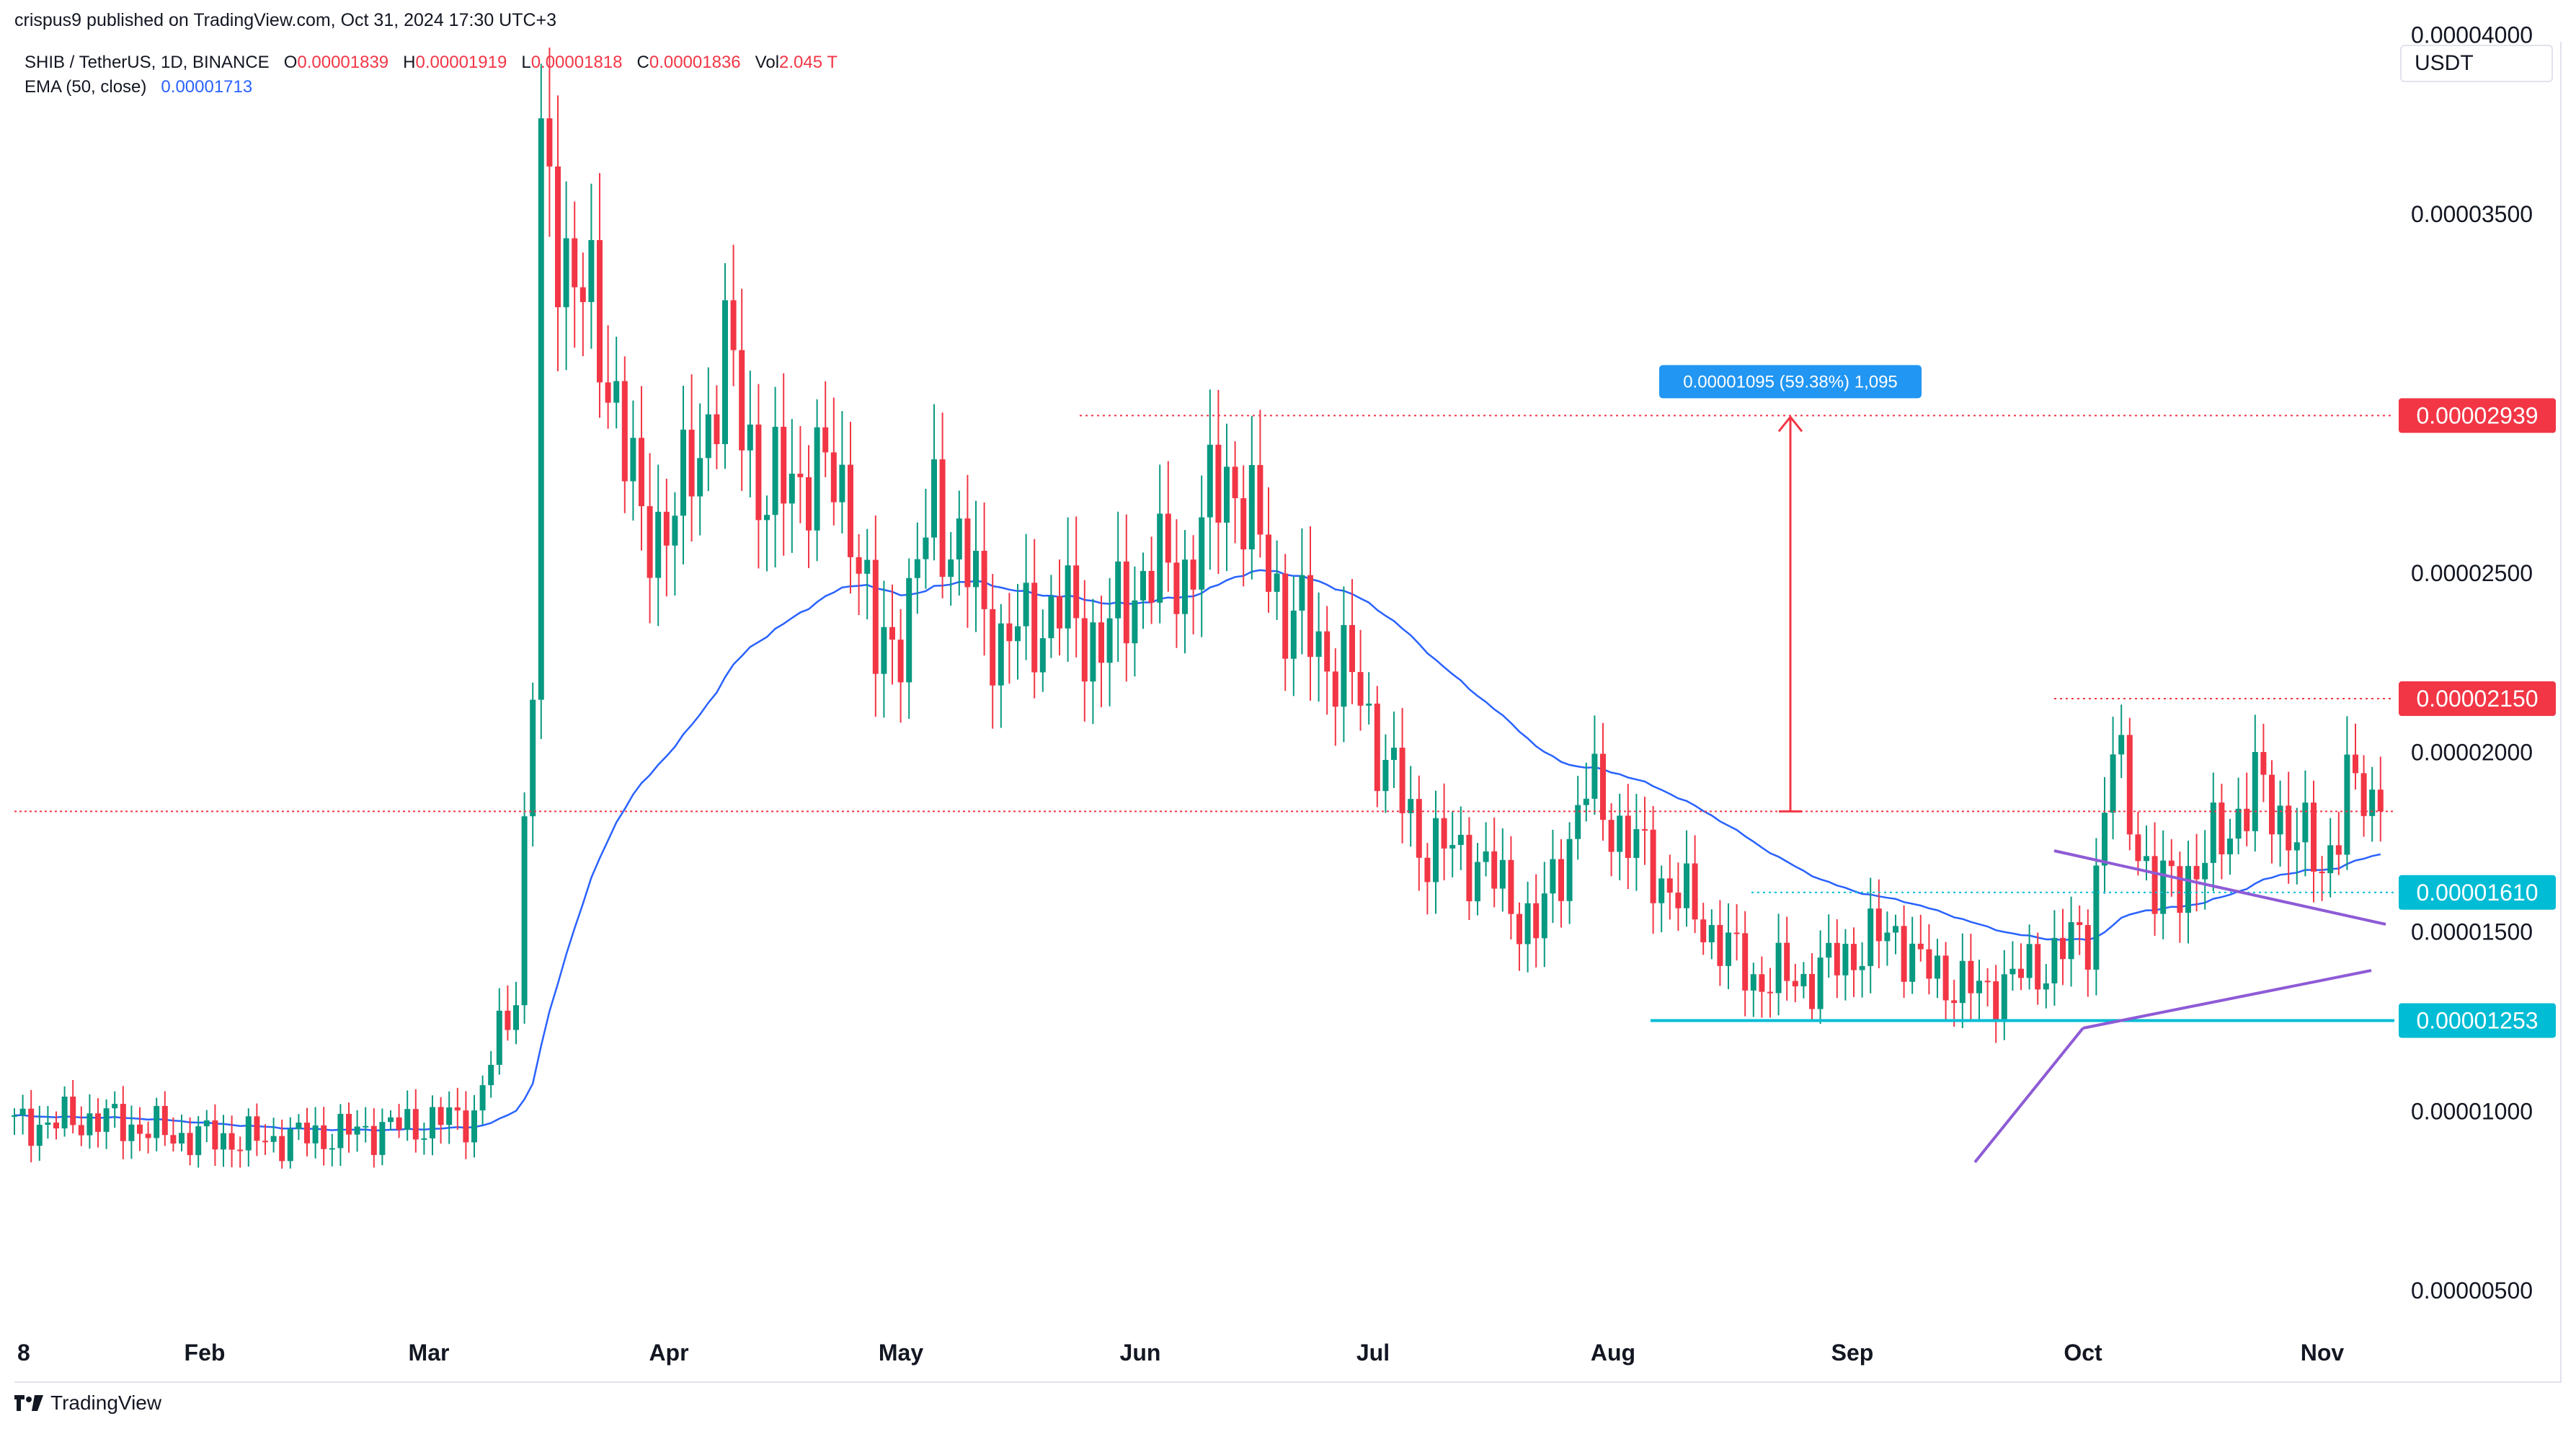 This screenshot has height=1429, width=2576. I want to click on y-tick-label: 0.00001500, so click(2472, 932).